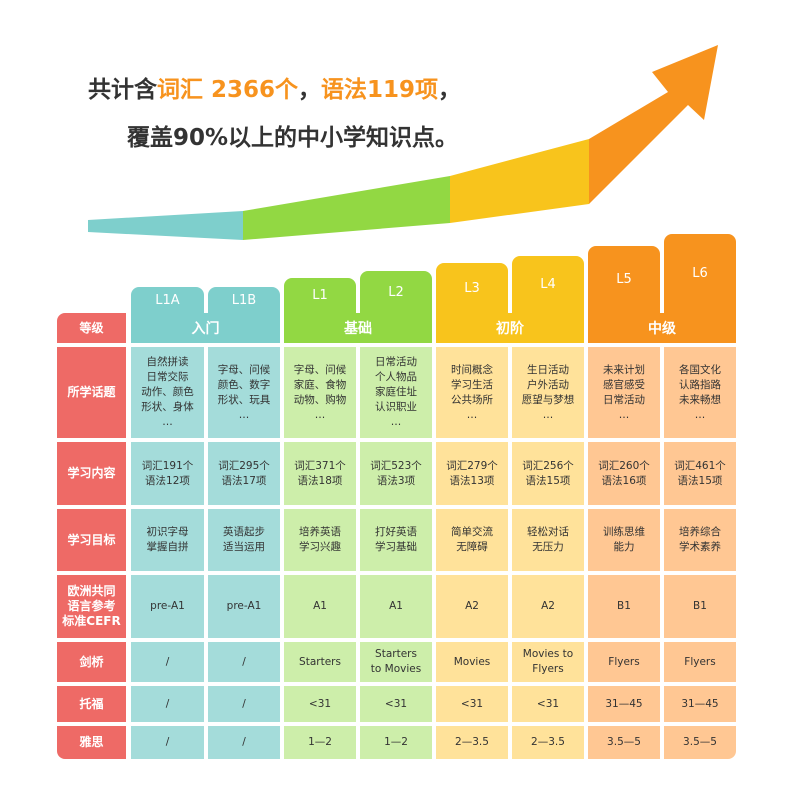  What do you see at coordinates (244, 704) in the screenshot?
I see `cell-toefl-l1b: /` at bounding box center [244, 704].